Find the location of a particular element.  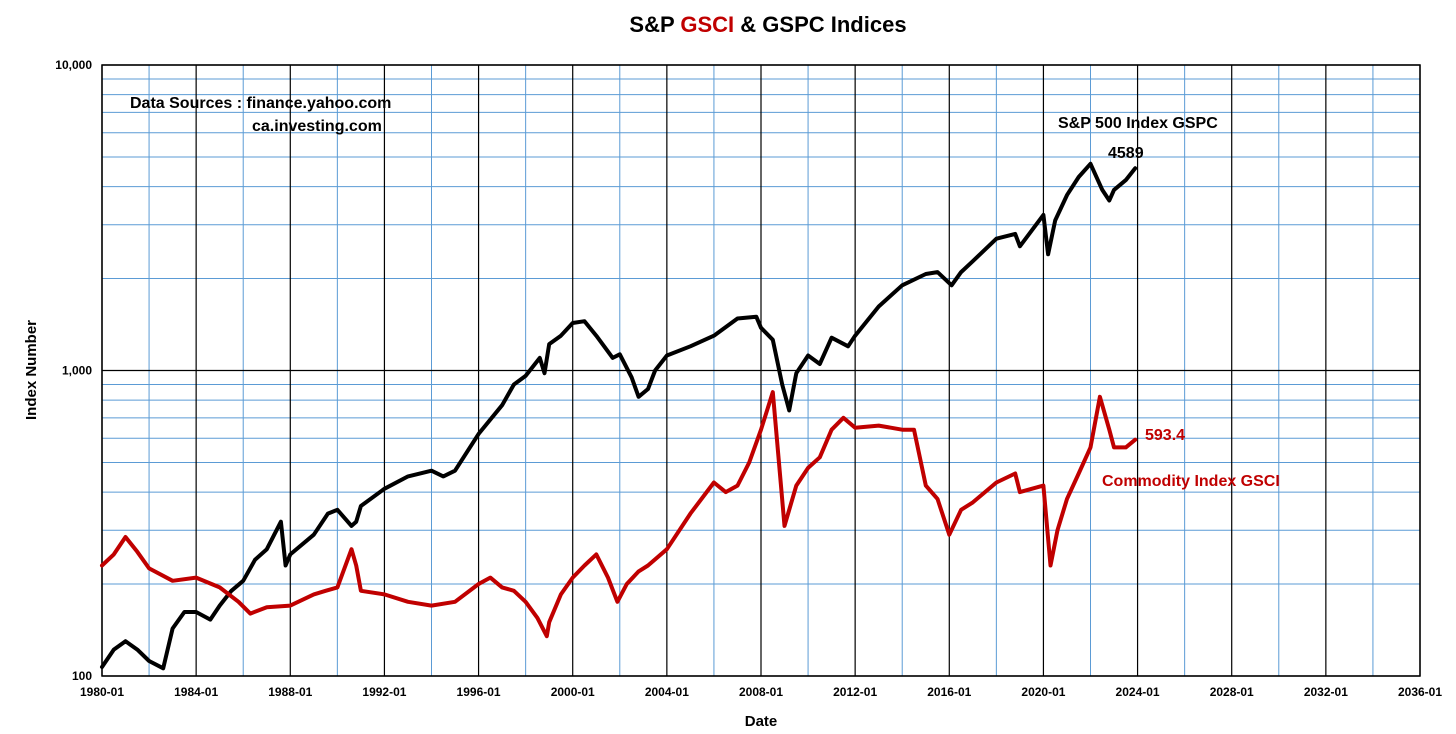

x-tick-label: 2020-01 is located at coordinates (1043, 692).